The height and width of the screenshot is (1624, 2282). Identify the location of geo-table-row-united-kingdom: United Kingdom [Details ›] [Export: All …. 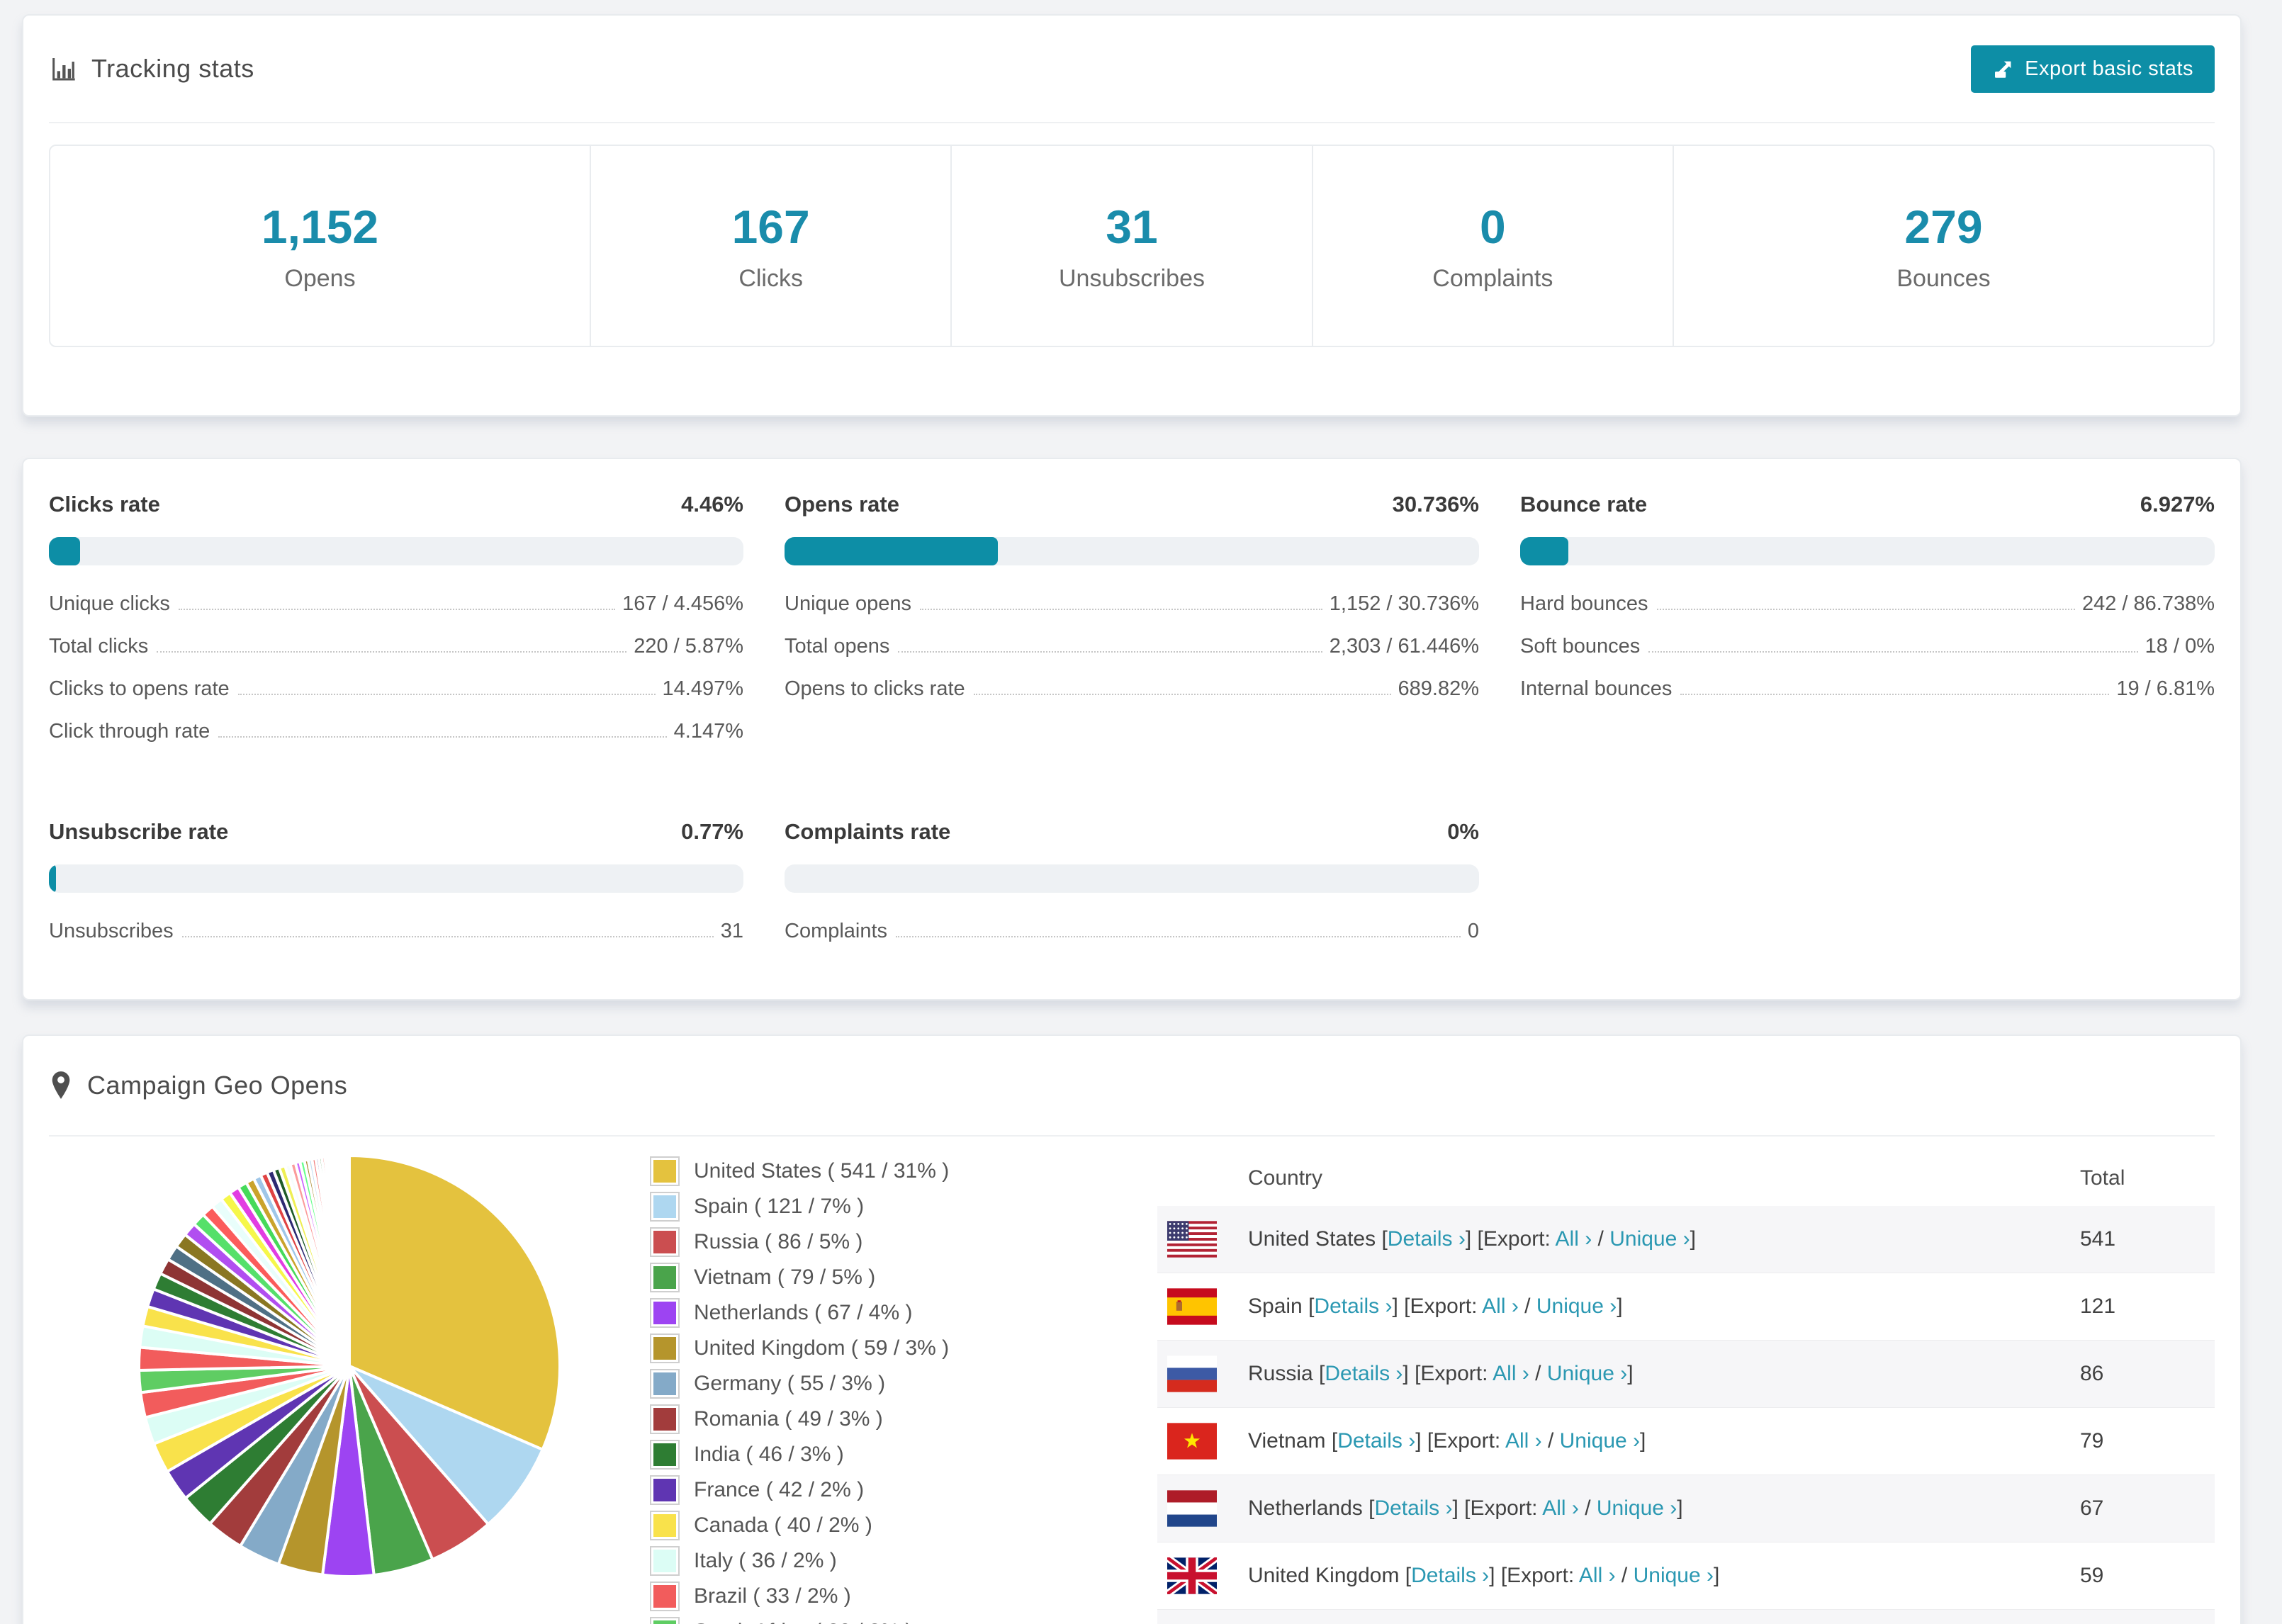
(1686, 1577).